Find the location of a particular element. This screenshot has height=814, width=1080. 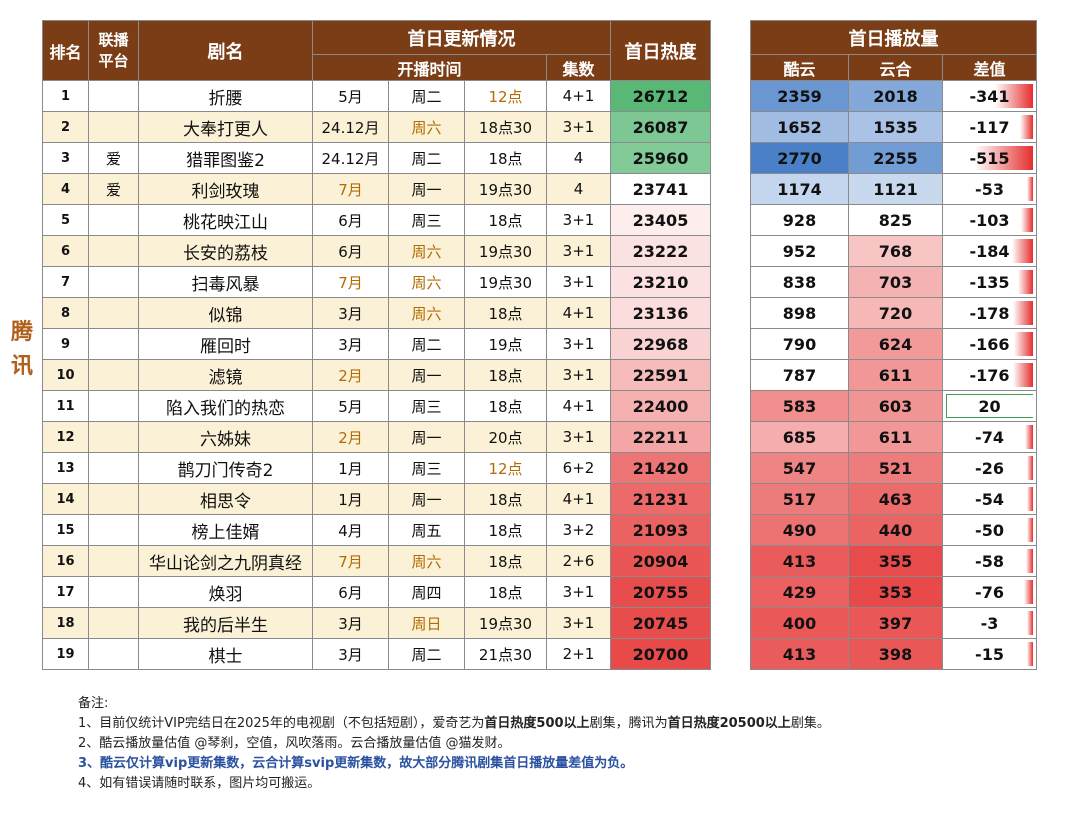

diff-cell: -176 is located at coordinates (989, 375).